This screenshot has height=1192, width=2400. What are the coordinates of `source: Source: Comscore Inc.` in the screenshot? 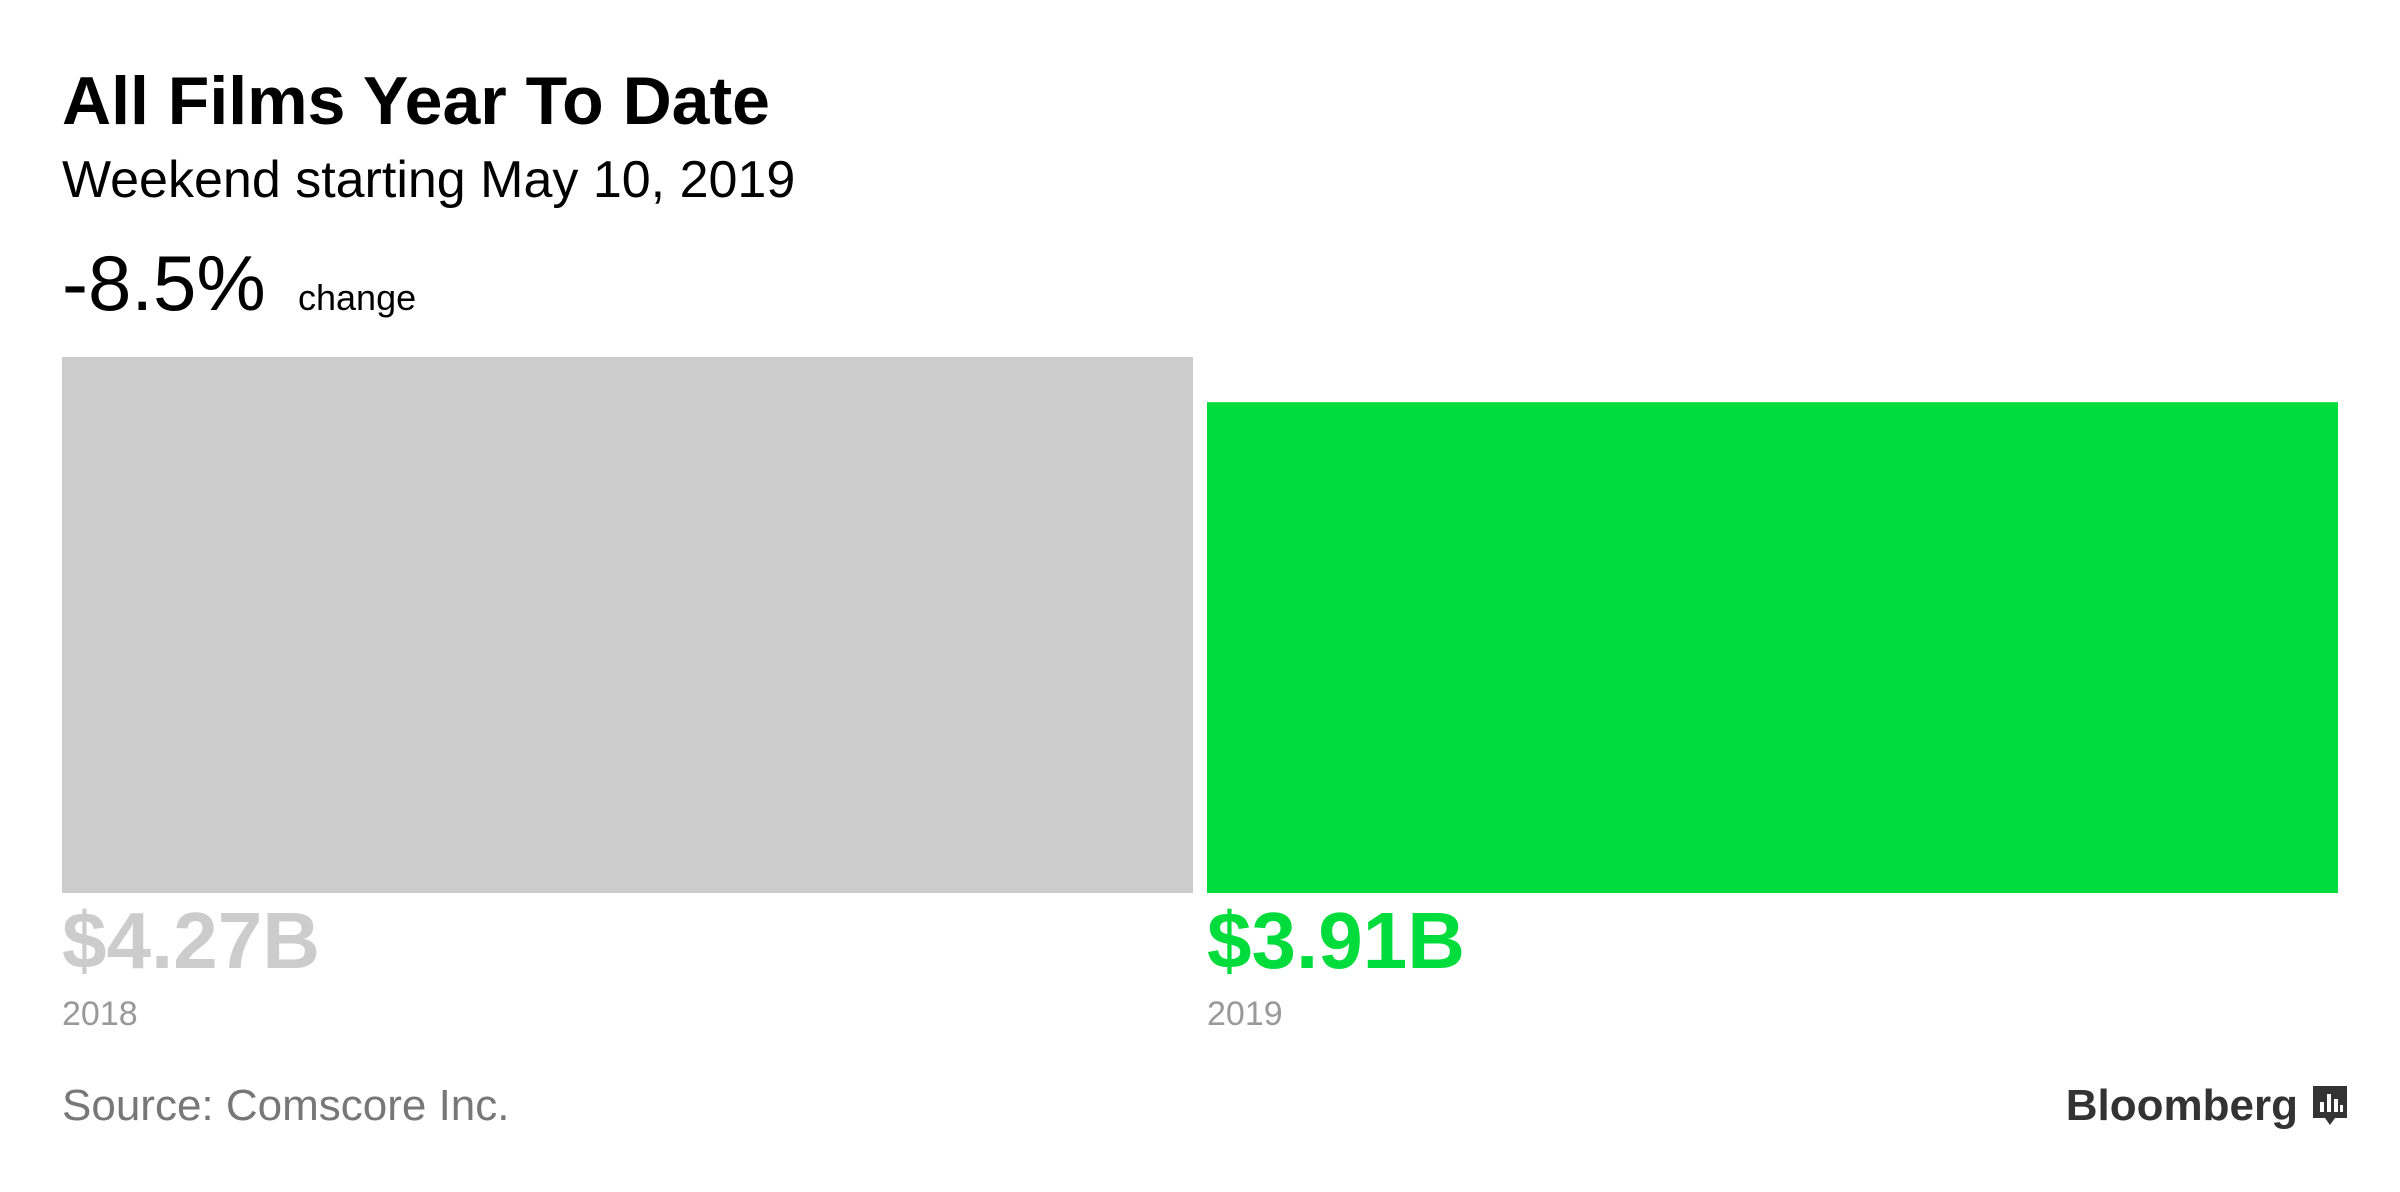 It's located at (286, 1105).